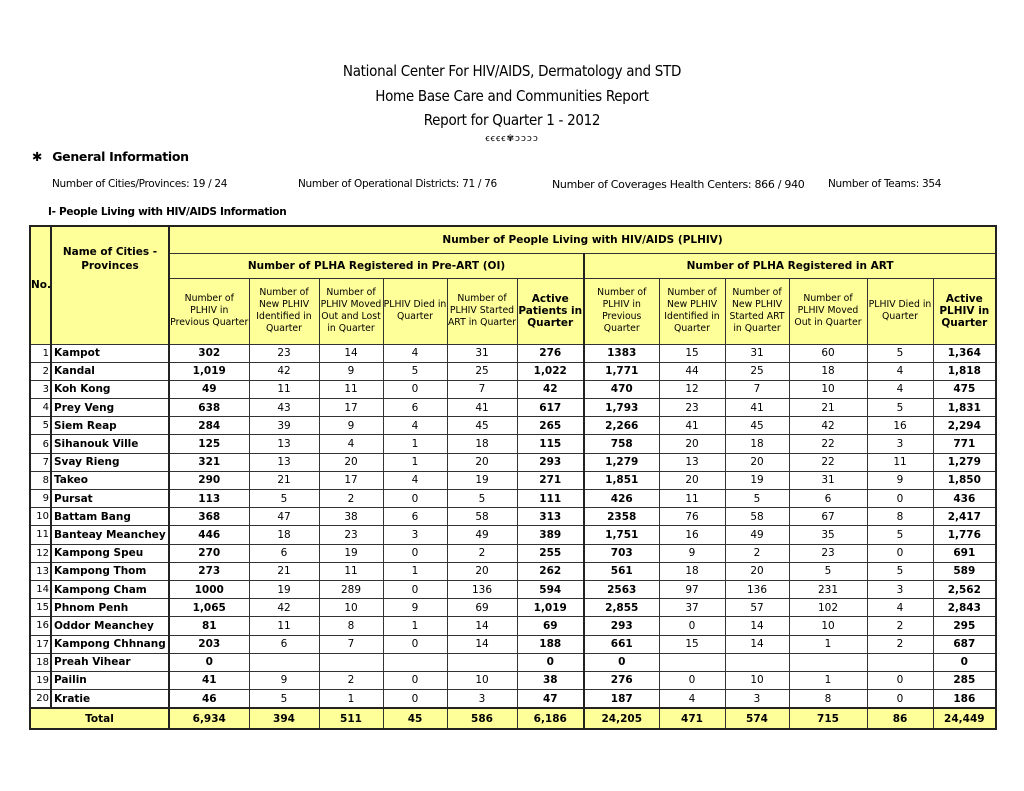  I want to click on province-name: Banteay Meanchey, so click(110, 535).